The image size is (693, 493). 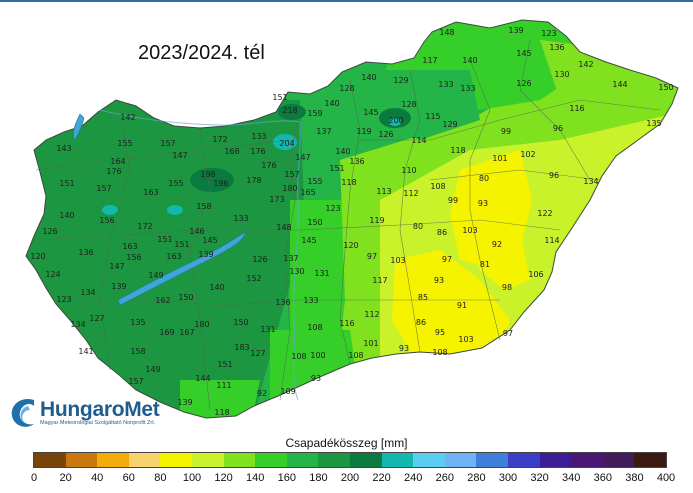 What do you see at coordinates (286, 478) in the screenshot?
I see `legend-tick-label: 160` at bounding box center [286, 478].